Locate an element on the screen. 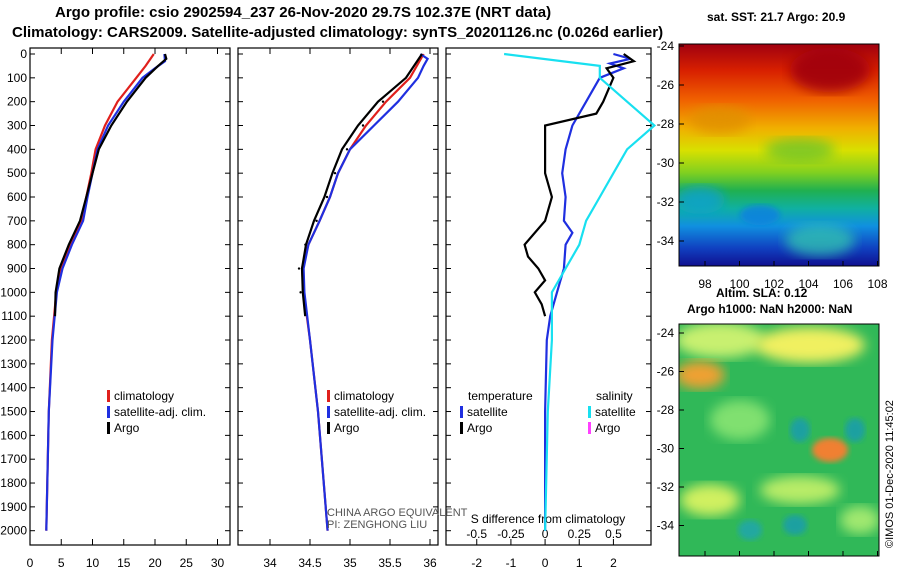 The height and width of the screenshot is (580, 900). series-climatology is located at coordinates (100, 292).